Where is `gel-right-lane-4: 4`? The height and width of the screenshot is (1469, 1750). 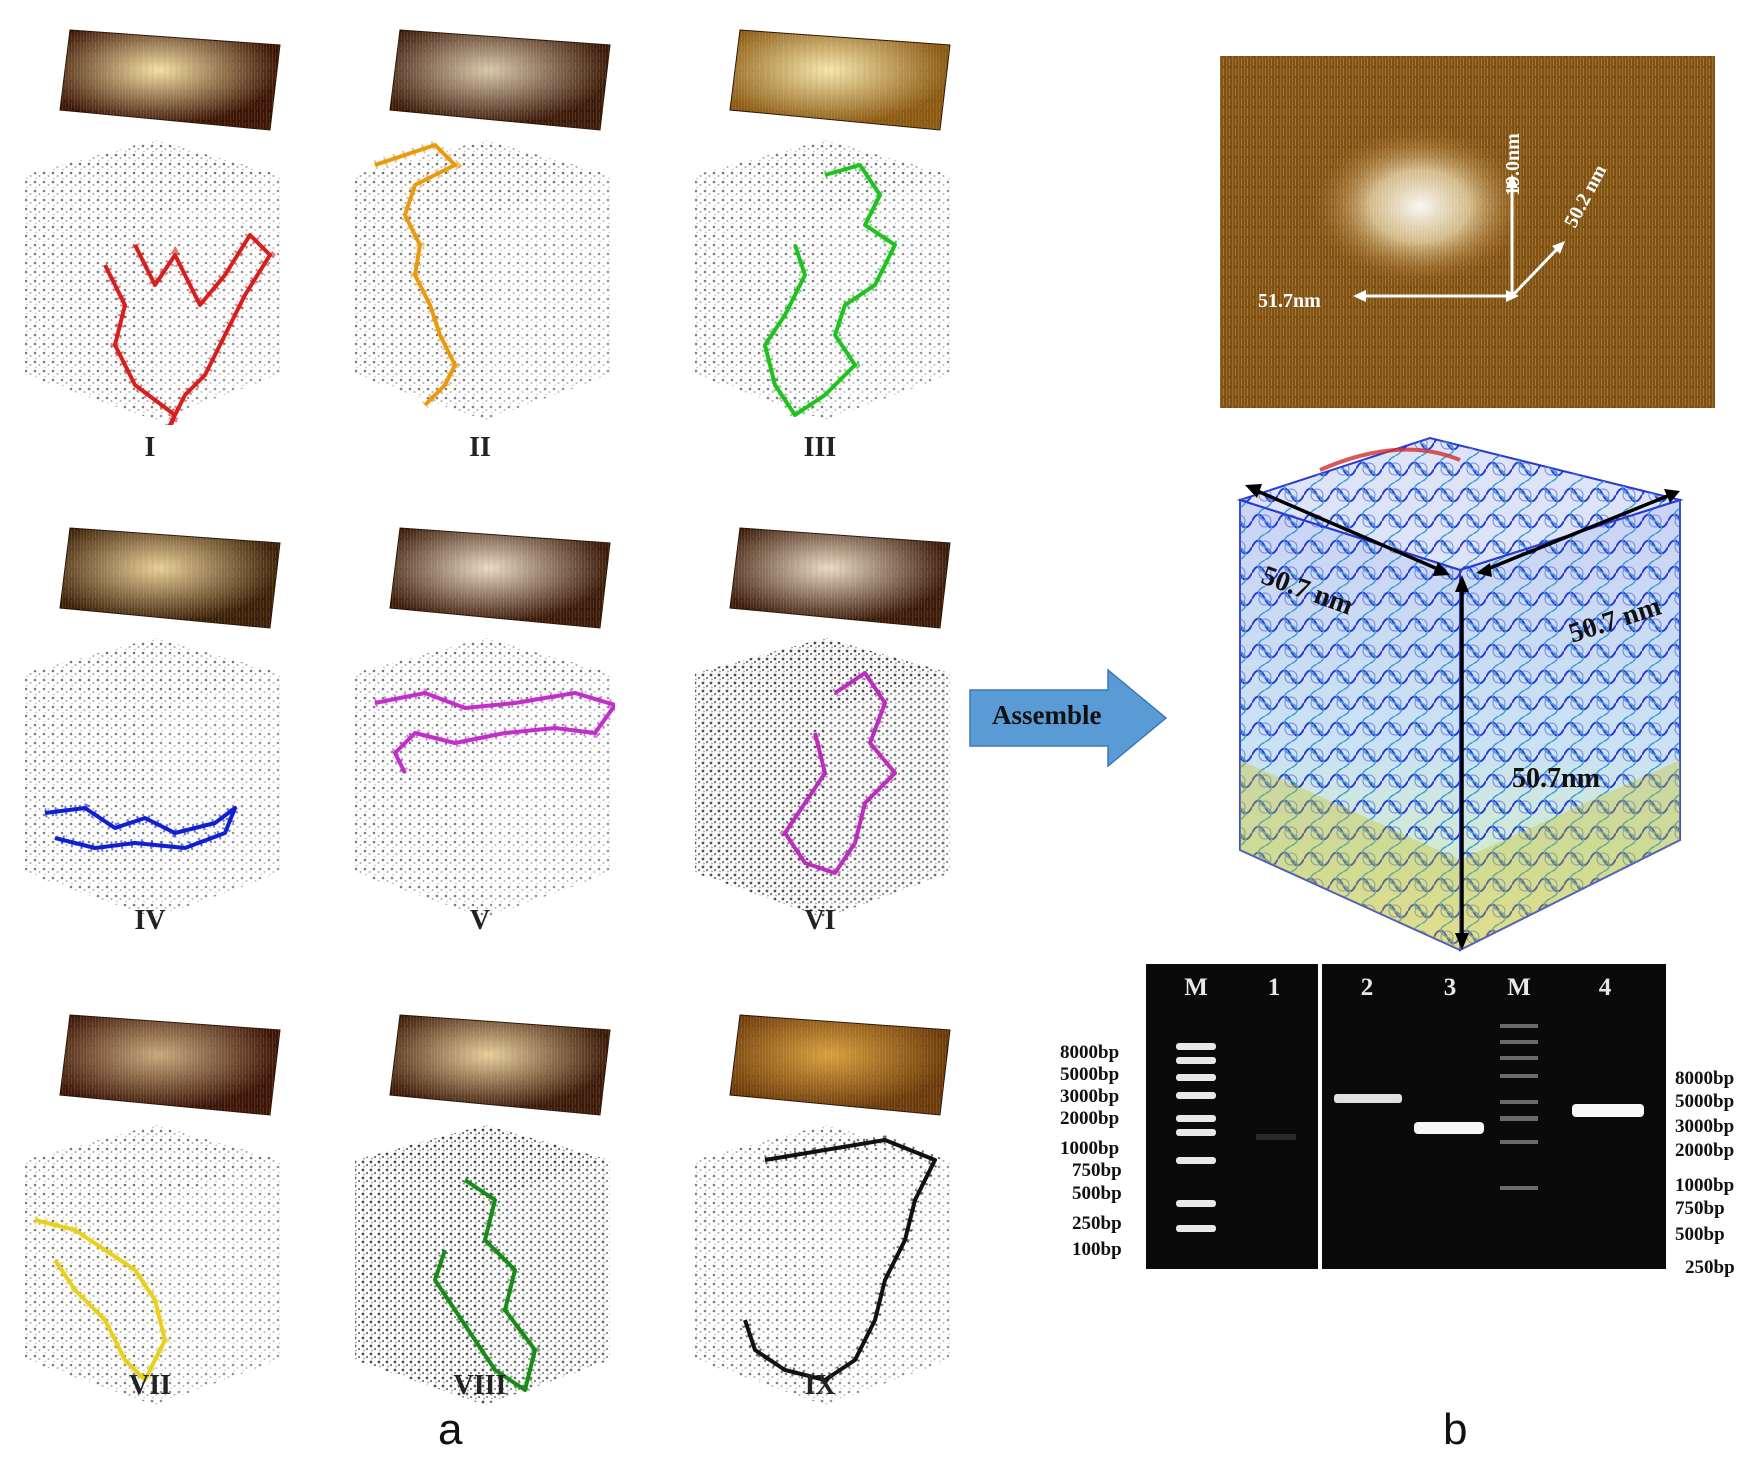
gel-right-lane-4: 4 is located at coordinates (1605, 987).